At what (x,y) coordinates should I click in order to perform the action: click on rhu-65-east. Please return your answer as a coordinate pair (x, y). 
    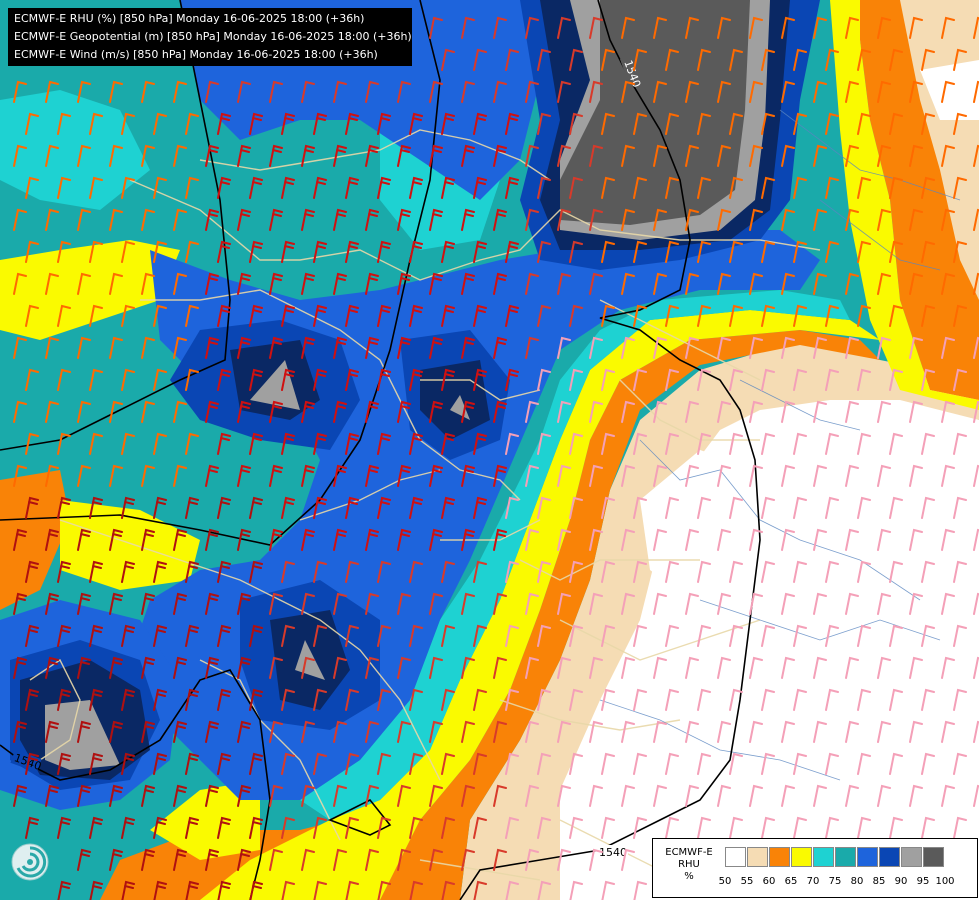
    Looking at the image, I should click on (904, 205).